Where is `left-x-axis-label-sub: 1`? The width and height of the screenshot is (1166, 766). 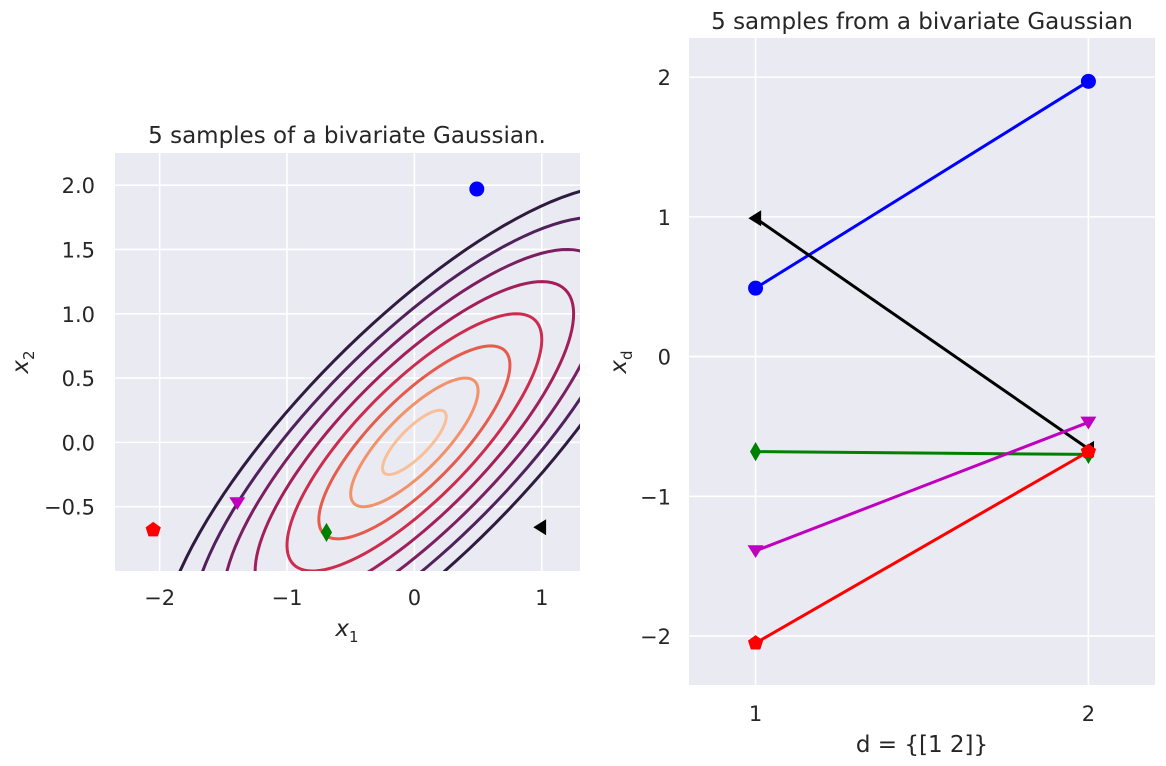
left-x-axis-label-sub: 1 is located at coordinates (354, 637).